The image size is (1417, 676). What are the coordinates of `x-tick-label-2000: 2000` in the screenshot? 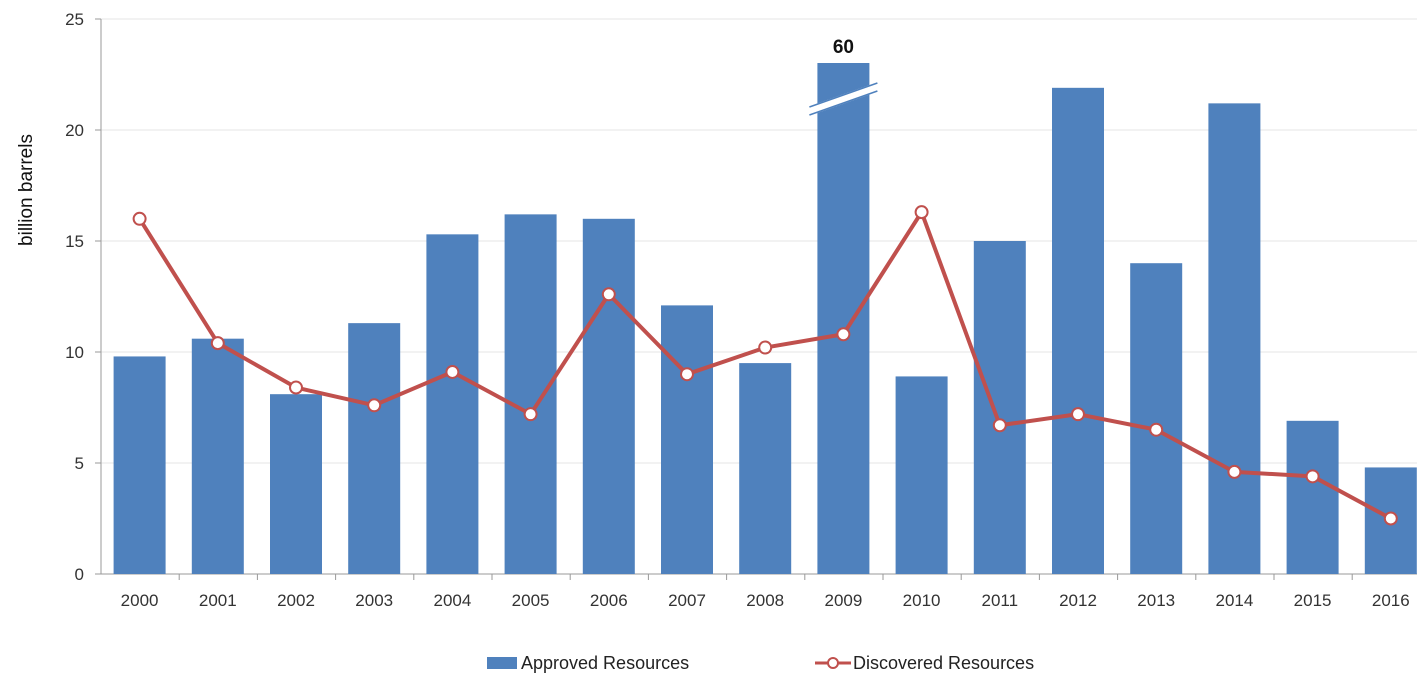 It's located at (140, 600).